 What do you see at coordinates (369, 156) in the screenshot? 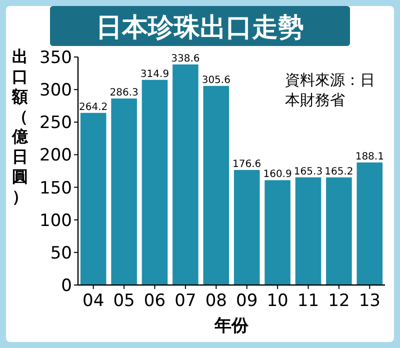
I see `data-label: 188.1` at bounding box center [369, 156].